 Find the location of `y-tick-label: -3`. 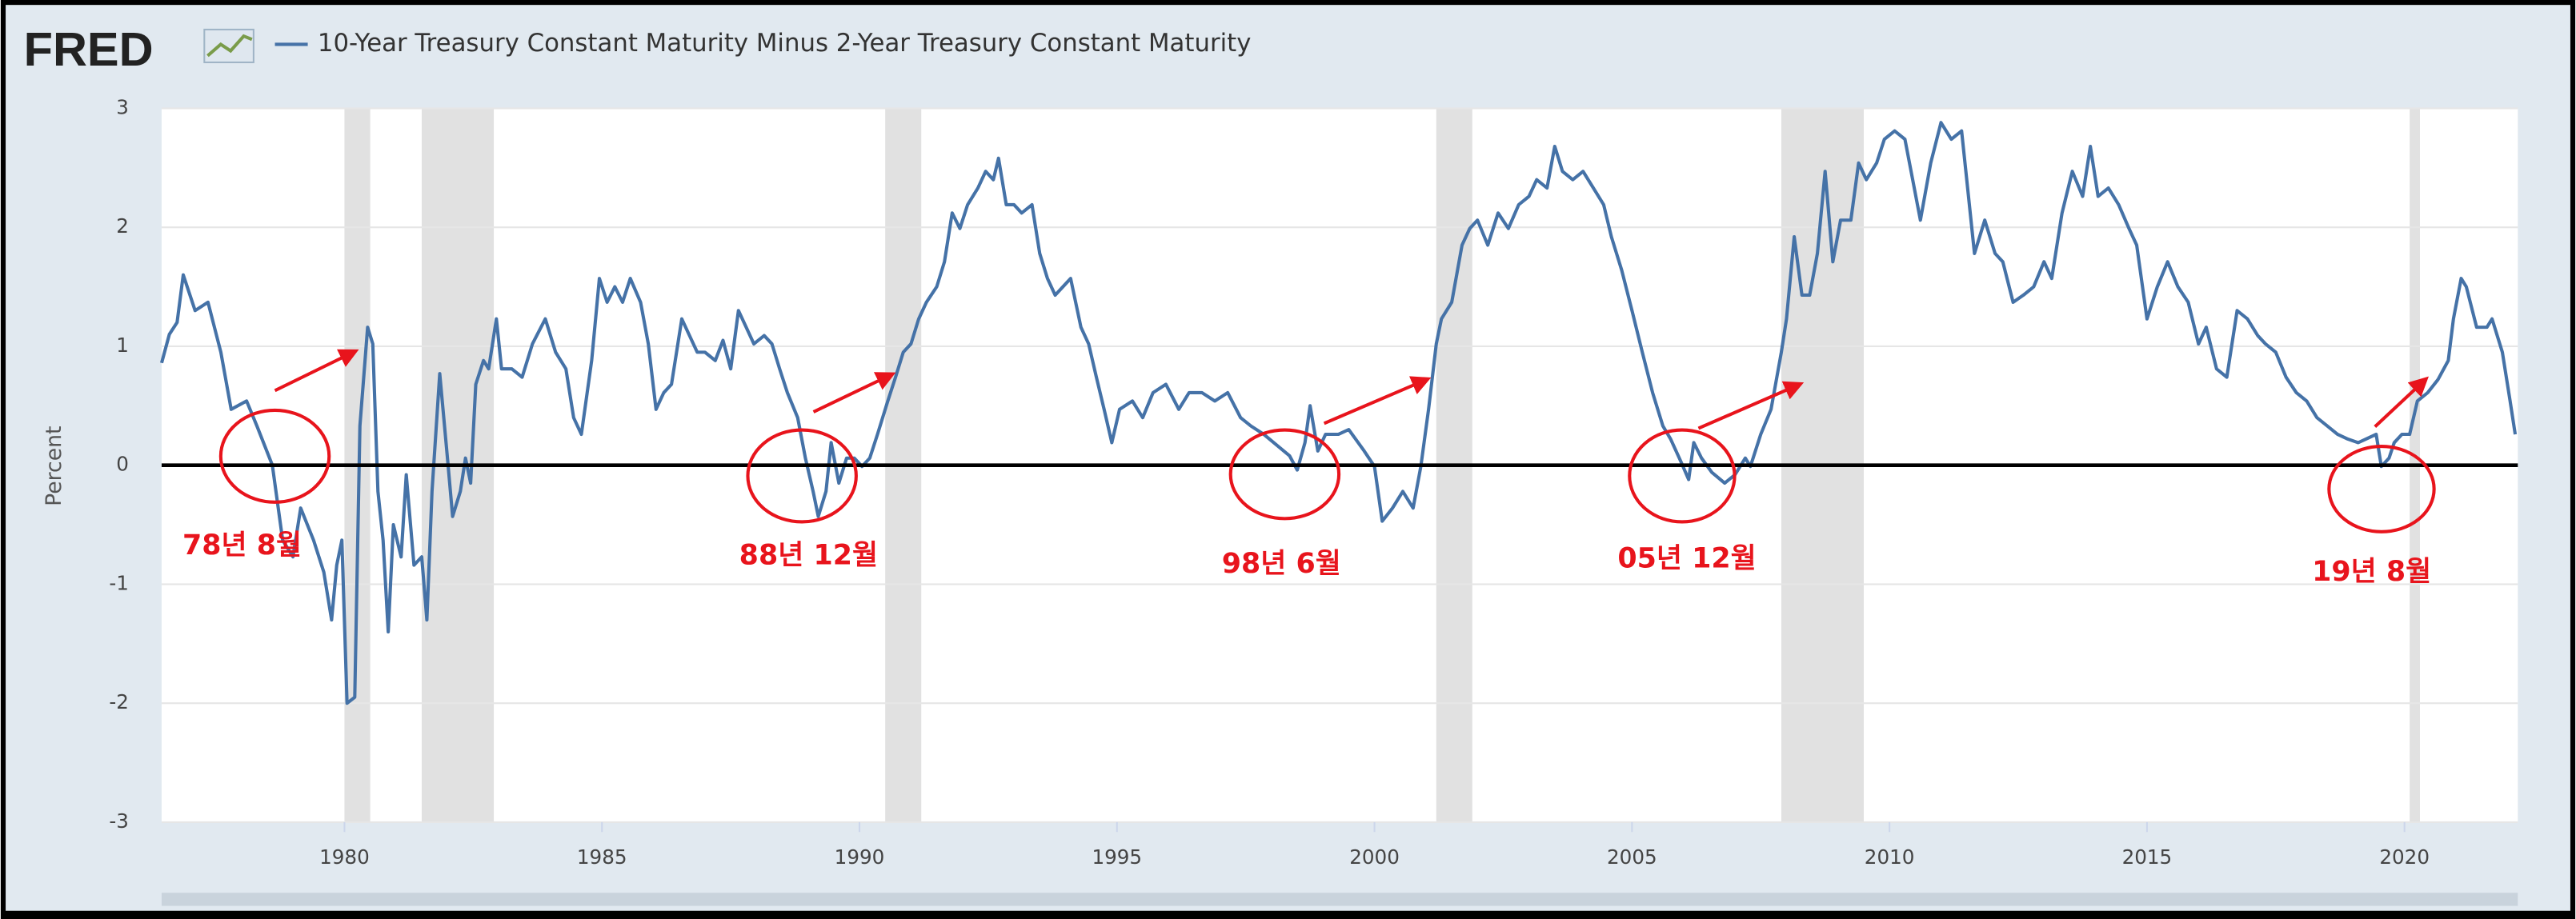

y-tick-label: -3 is located at coordinates (119, 821).